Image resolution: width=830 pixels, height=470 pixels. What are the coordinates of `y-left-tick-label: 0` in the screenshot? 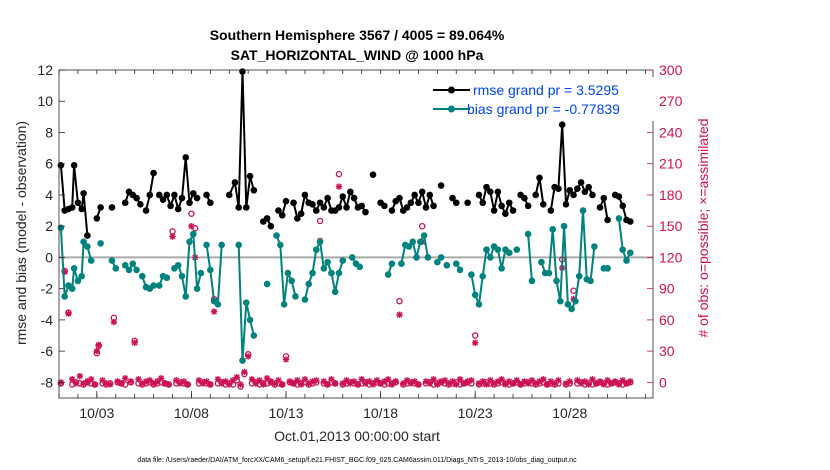 It's located at (49, 257).